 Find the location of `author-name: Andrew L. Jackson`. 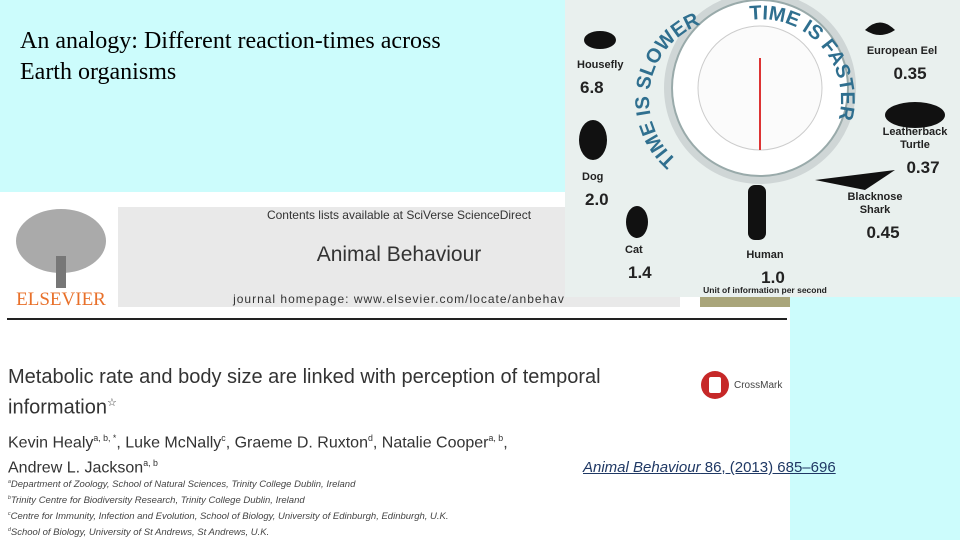

author-name: Andrew L. Jackson is located at coordinates (76, 468).